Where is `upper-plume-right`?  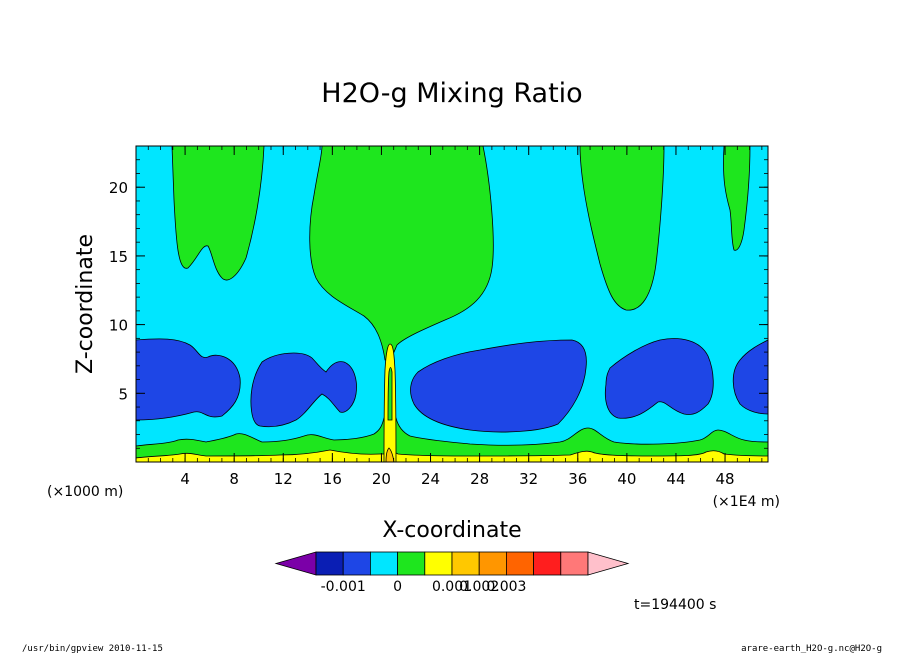
upper-plume-right is located at coordinates (622, 228).